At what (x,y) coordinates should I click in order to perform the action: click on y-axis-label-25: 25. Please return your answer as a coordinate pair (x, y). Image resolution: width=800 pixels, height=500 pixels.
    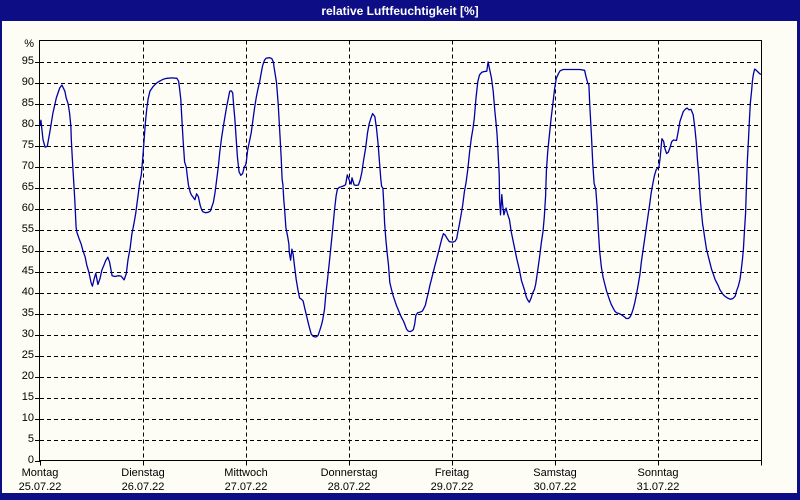
    Looking at the image, I should click on (27, 355).